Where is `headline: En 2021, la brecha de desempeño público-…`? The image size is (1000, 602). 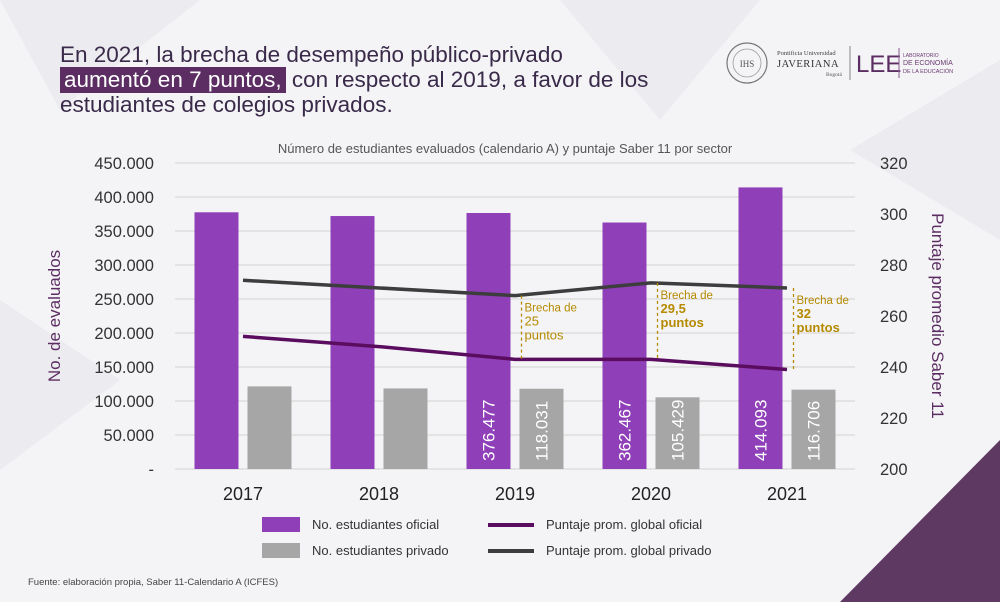 headline: En 2021, la brecha de desempeño público-… is located at coordinates (380, 79).